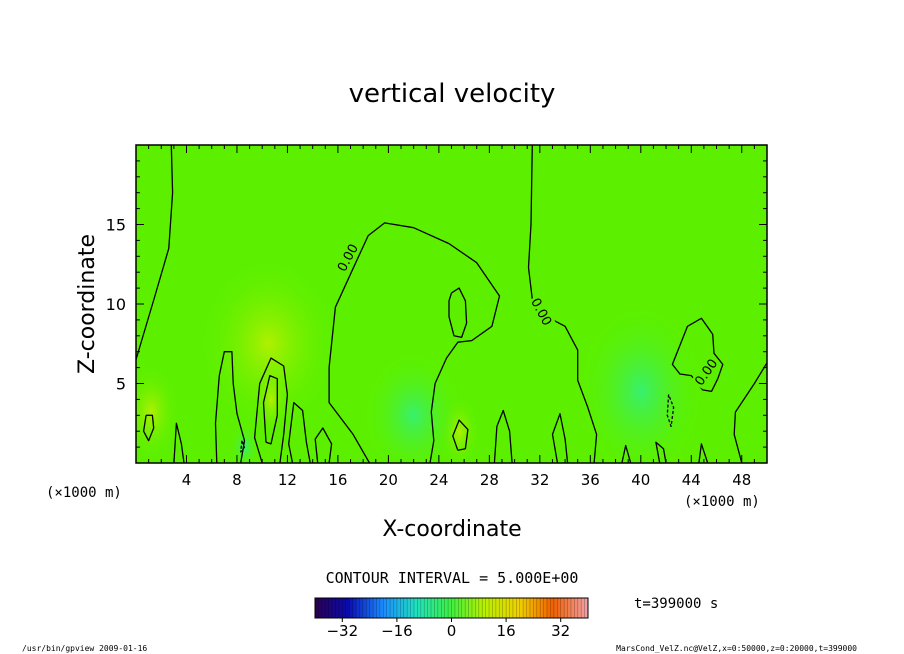 Image resolution: width=904 pixels, height=654 pixels. I want to click on x-tick-label: 20, so click(388, 480).